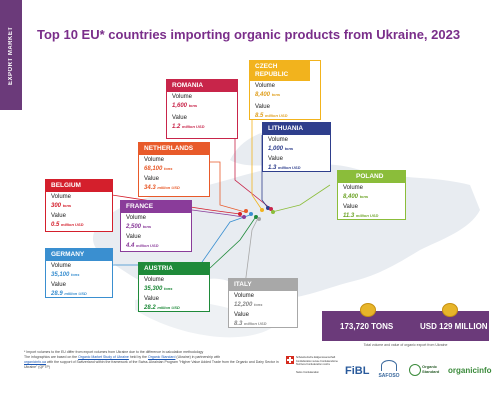  What do you see at coordinates (198, 357) in the screenshot?
I see `footnote-line2c: (Ukraine) in partnership with` at bounding box center [198, 357].